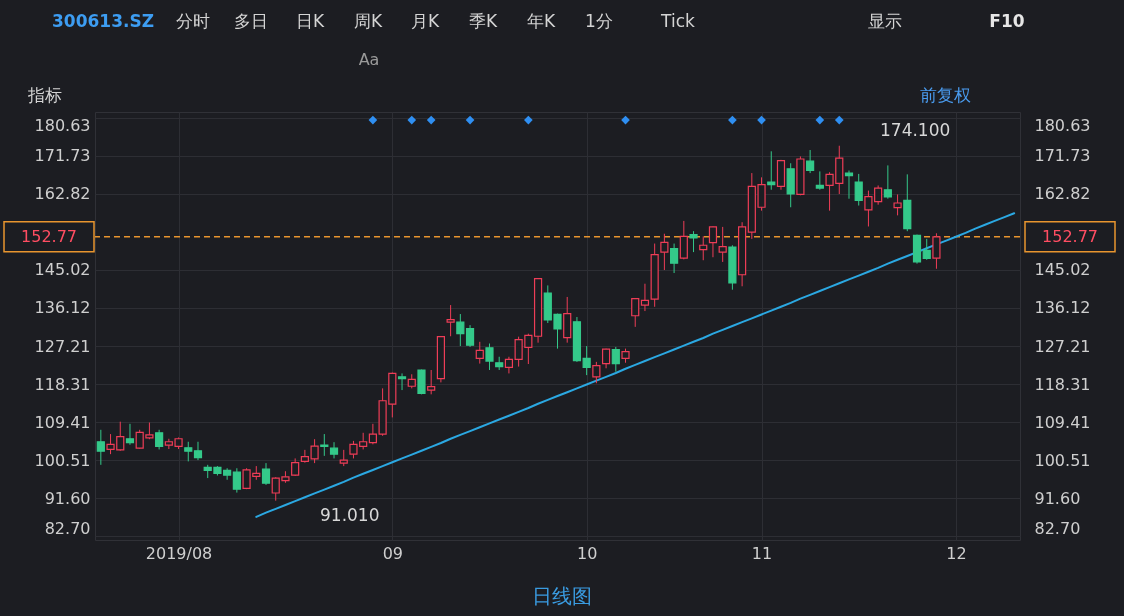 Image resolution: width=1124 pixels, height=616 pixels. Describe the element at coordinates (1062, 270) in the screenshot. I see `y2-tick-label: 145.02` at that location.